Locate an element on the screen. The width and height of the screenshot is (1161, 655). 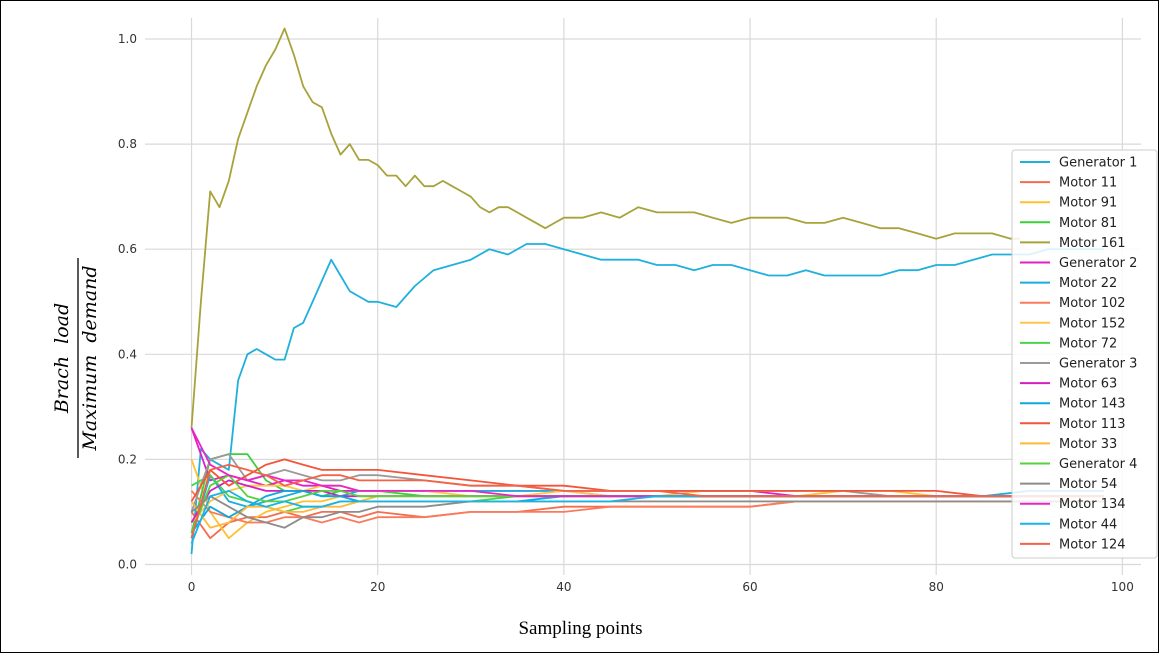
x-tick-label: 100 is located at coordinates (1122, 587).